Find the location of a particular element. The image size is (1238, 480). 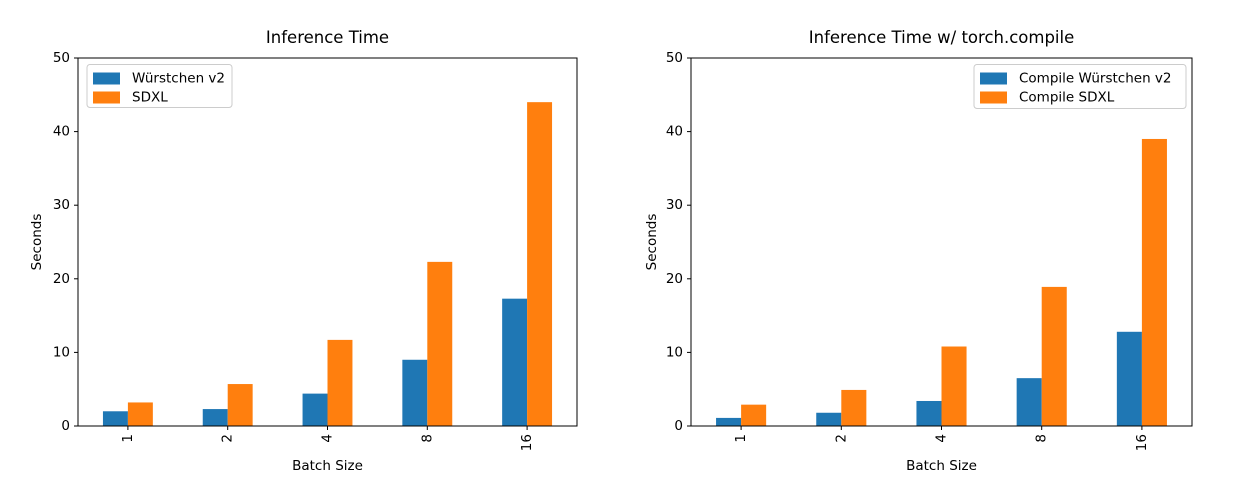

left-xaxis-label: Batch Size is located at coordinates (327, 466).